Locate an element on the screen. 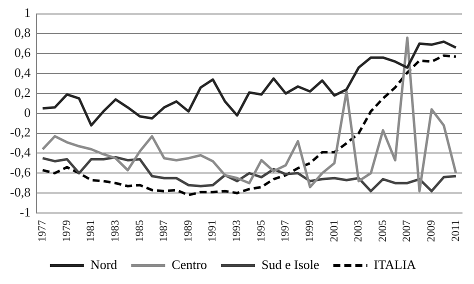  y-tick-label: -0,2 is located at coordinates (20, 132).